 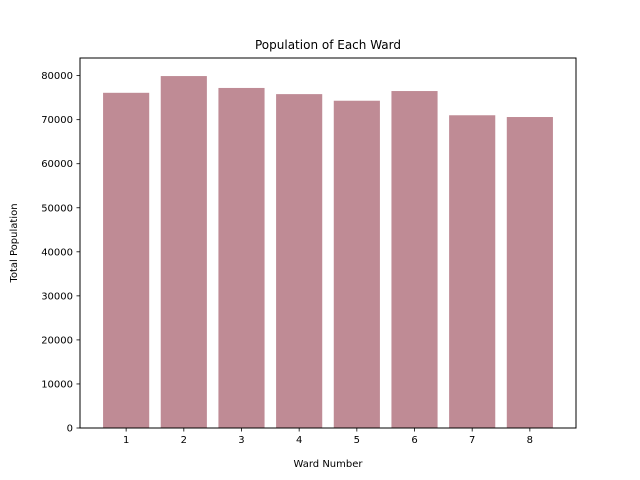 I want to click on x-tick-label: 1, so click(x=126, y=440).